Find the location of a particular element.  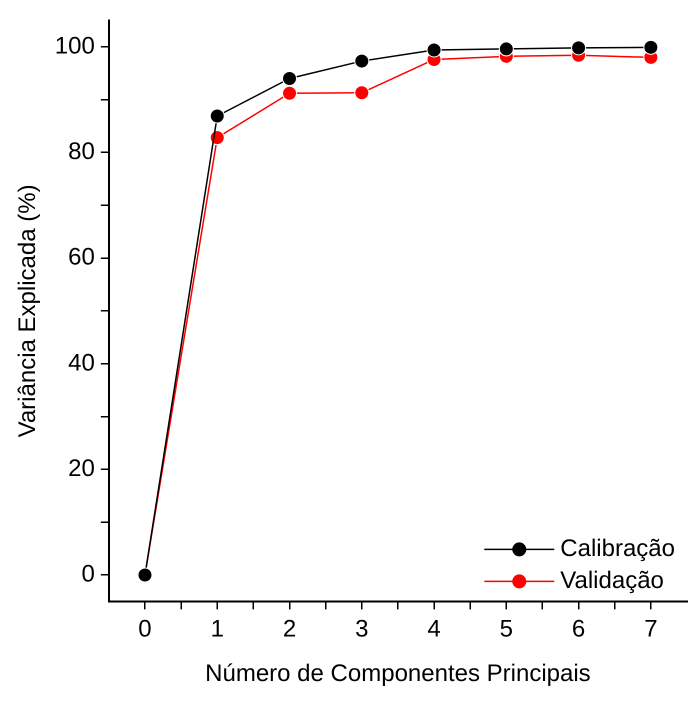

y-axis-title: Variância Explicada (%) is located at coordinates (28, 311).